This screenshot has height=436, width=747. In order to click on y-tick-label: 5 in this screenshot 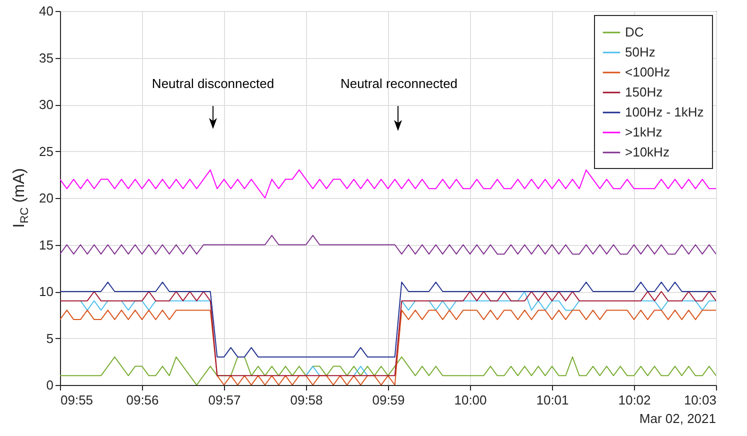, I will do `click(50, 338)`.